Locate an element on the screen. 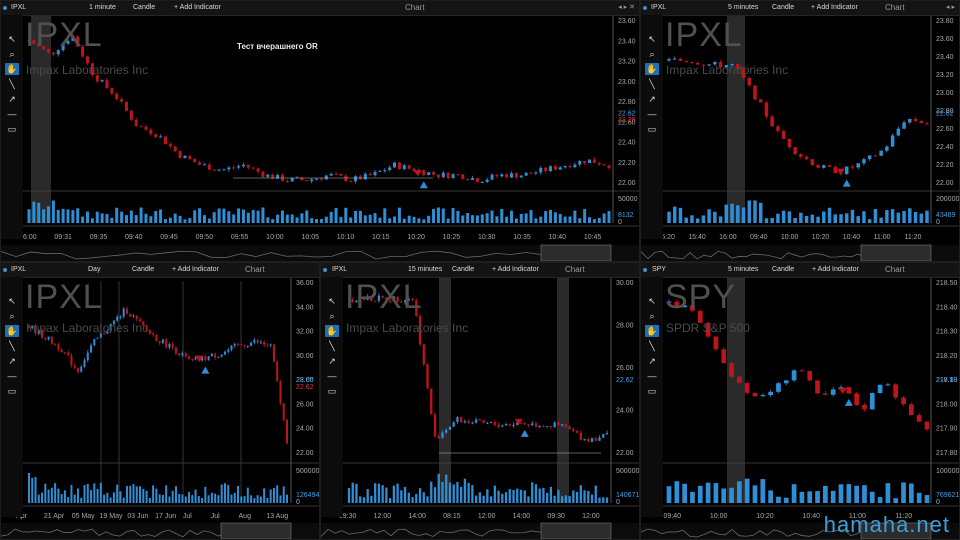 This screenshot has height=540, width=960. interval-selector: Day is located at coordinates (94, 269).